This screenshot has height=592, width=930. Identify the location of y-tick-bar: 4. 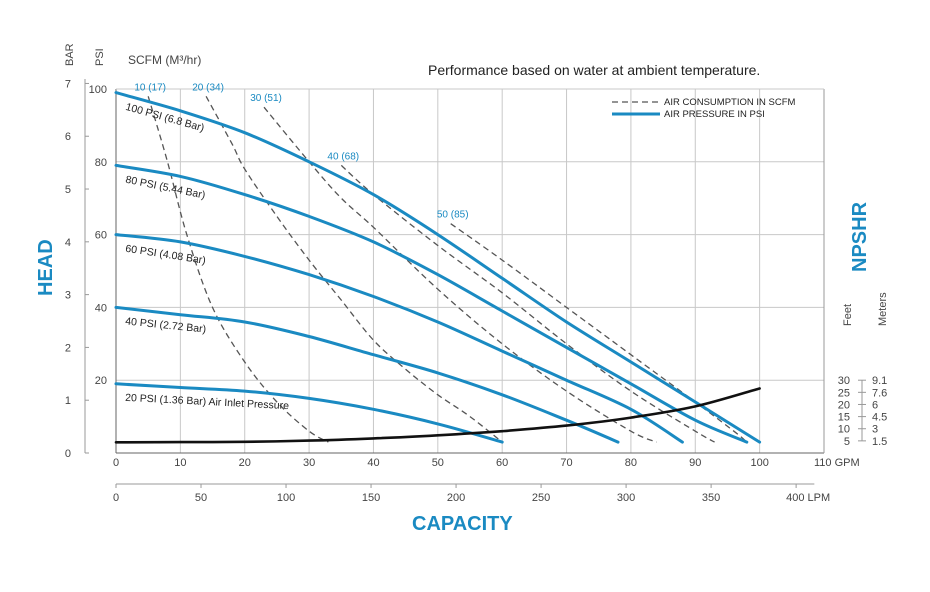
(68, 243).